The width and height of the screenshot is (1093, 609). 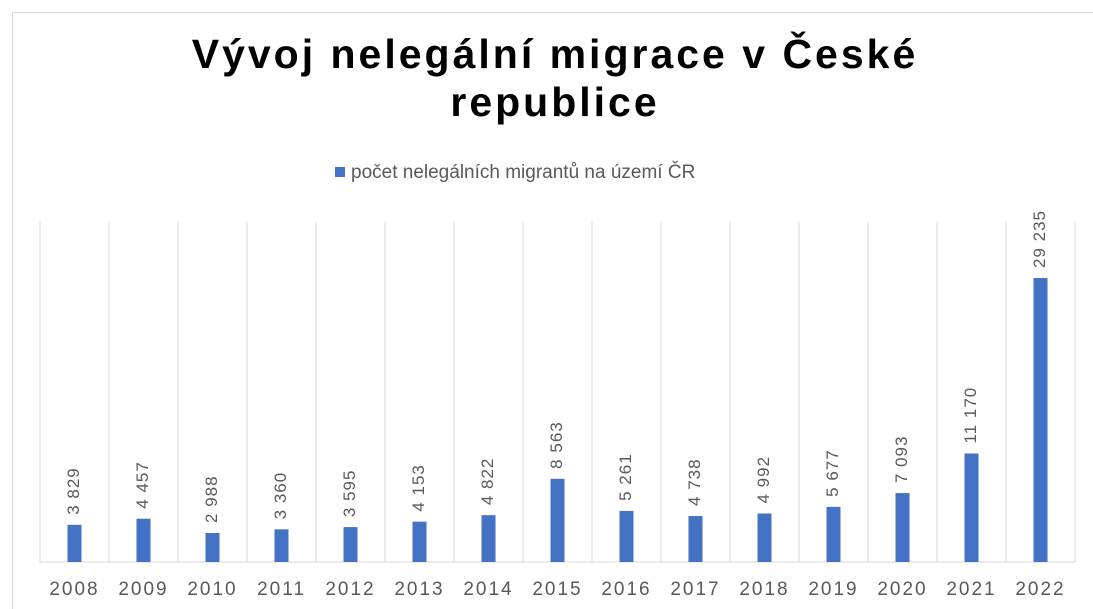 What do you see at coordinates (902, 589) in the screenshot?
I see `x-tick-label: 2020` at bounding box center [902, 589].